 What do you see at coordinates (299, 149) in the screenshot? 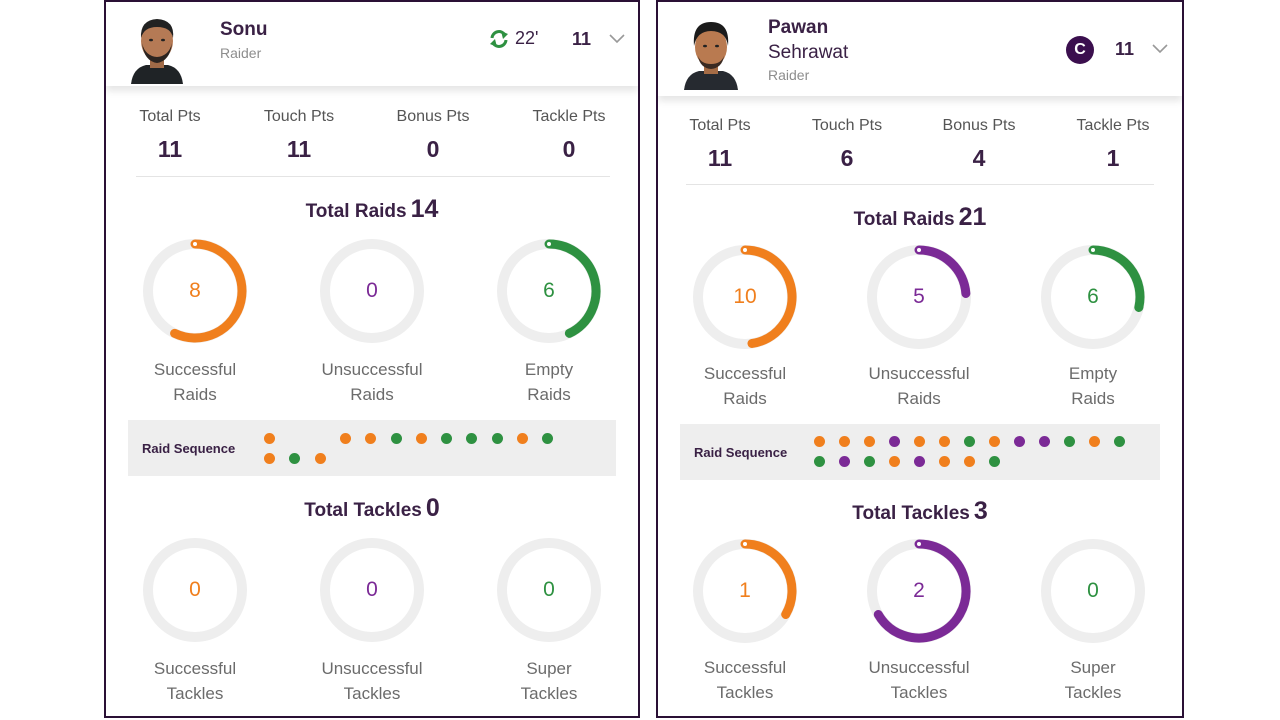
I see `stat-value-touch: 11` at bounding box center [299, 149].